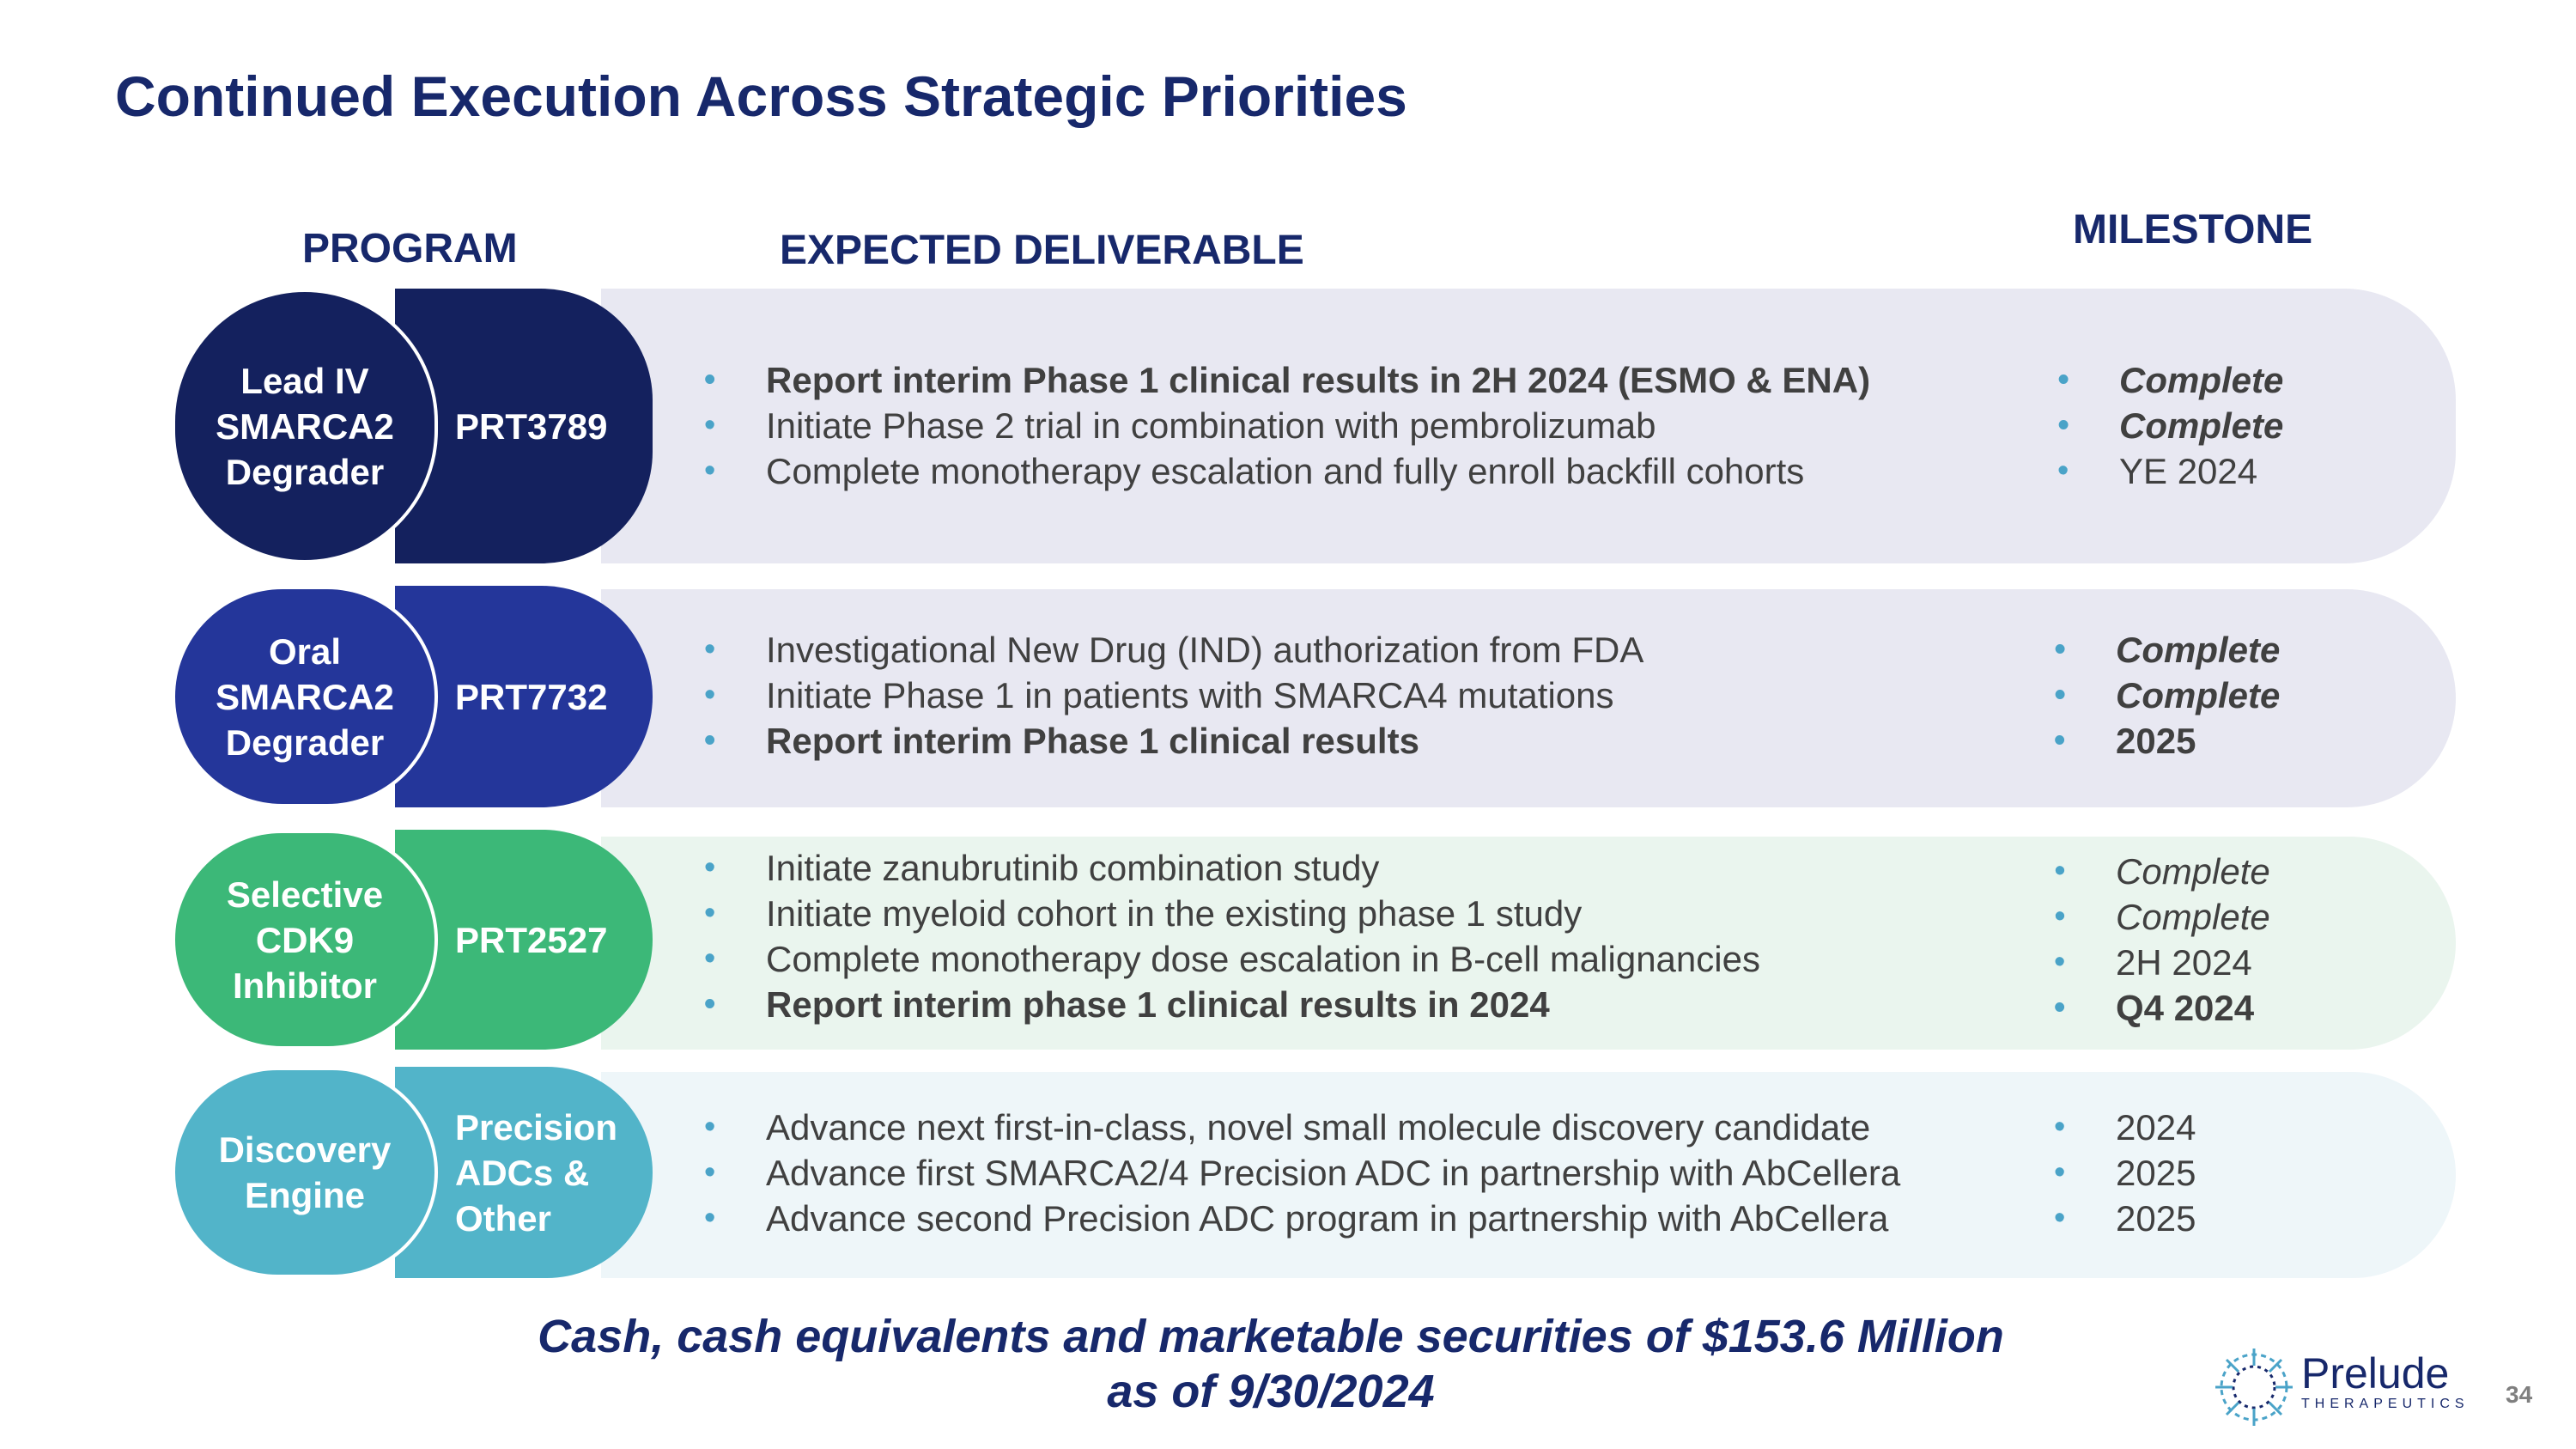 The width and height of the screenshot is (2576, 1449). What do you see at coordinates (536, 1172) in the screenshot?
I see `program-code: Precision ADCs & Other` at bounding box center [536, 1172].